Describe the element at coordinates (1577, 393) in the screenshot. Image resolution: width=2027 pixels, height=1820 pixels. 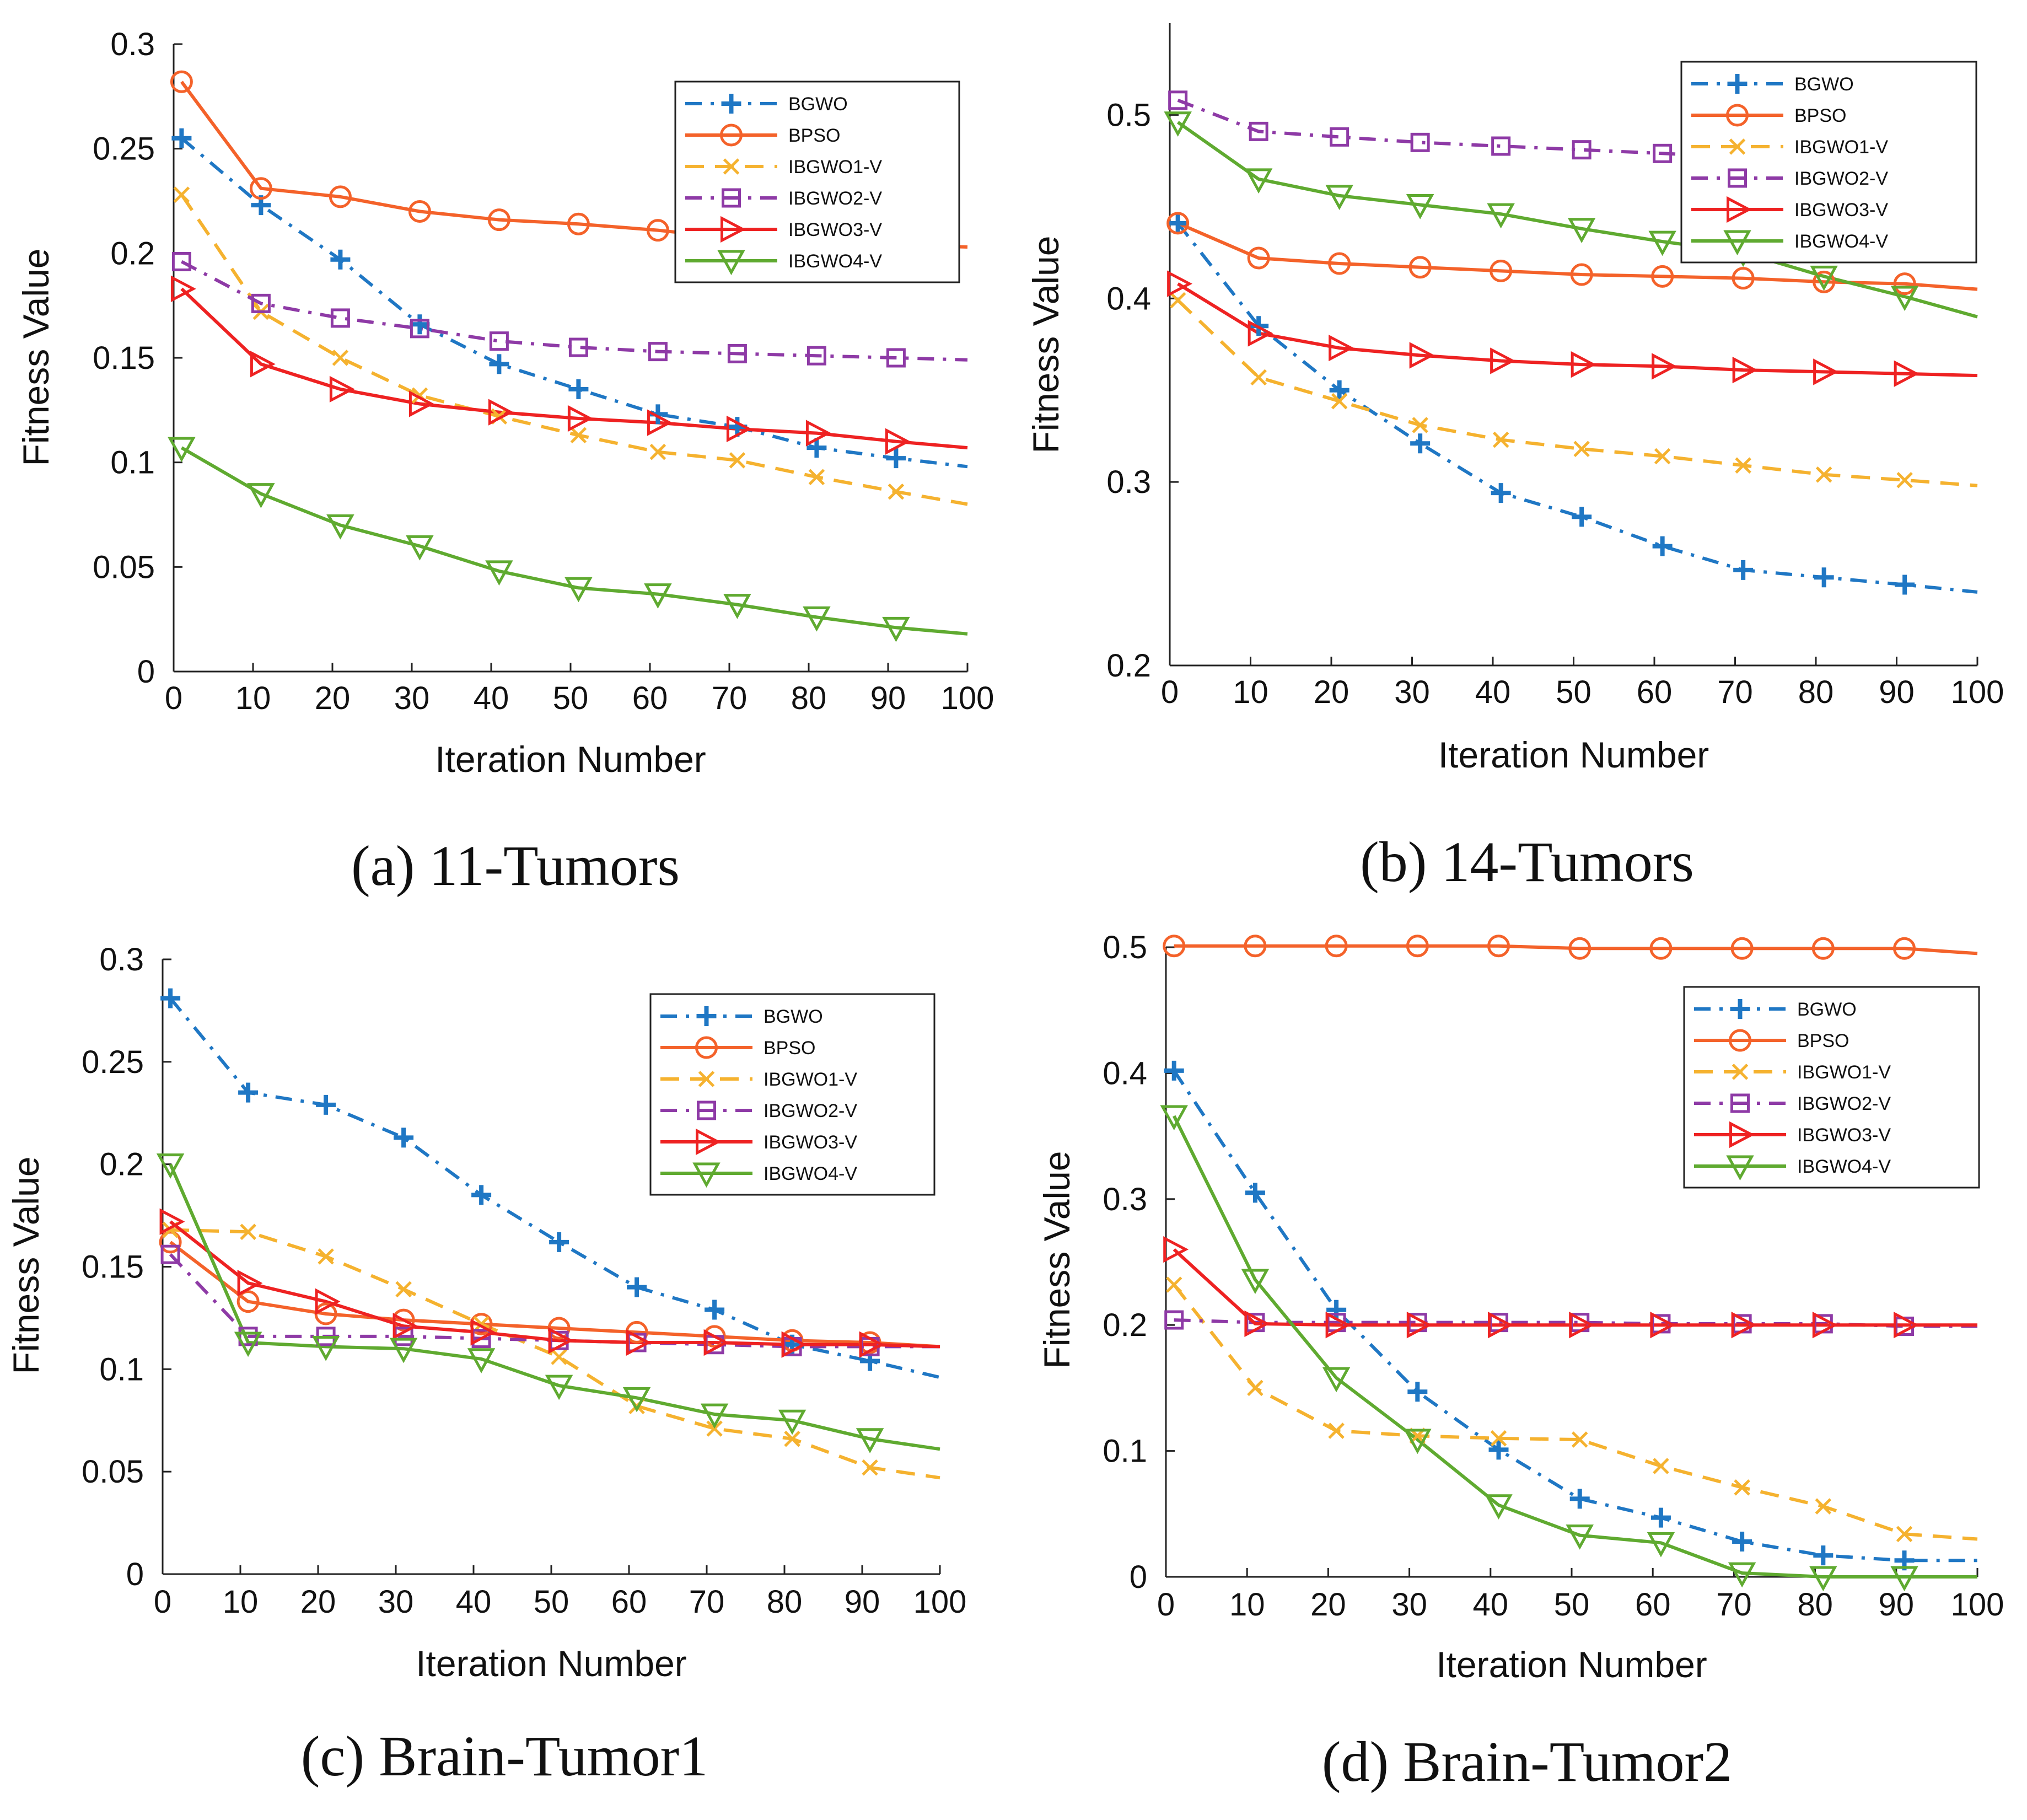
I see `series-line-ibgwo1-v` at that location.